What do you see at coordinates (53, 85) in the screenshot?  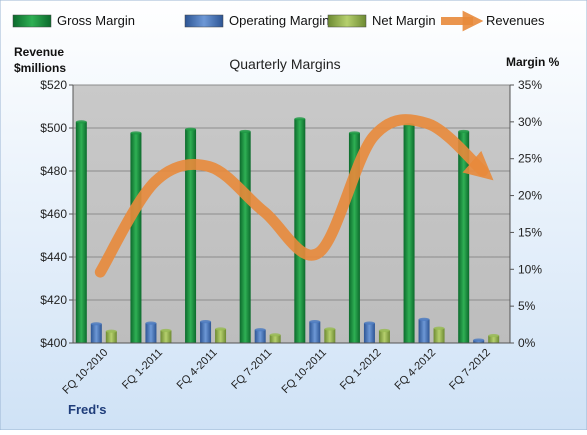 I see `left-tick-label: $520` at bounding box center [53, 85].